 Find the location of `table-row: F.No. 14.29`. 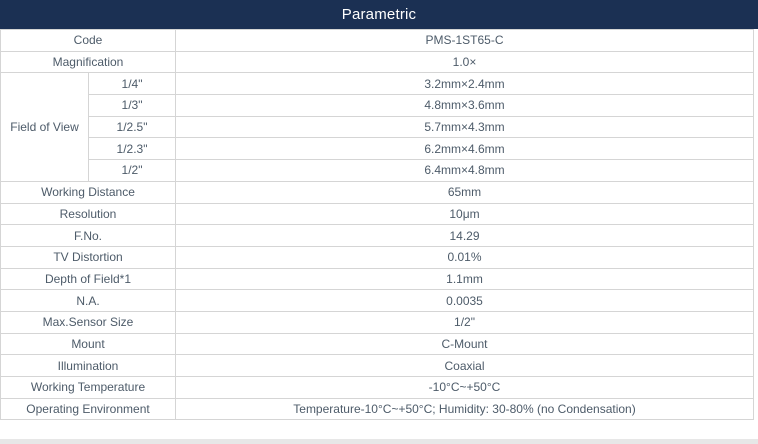

table-row: F.No. 14.29 is located at coordinates (377, 235).